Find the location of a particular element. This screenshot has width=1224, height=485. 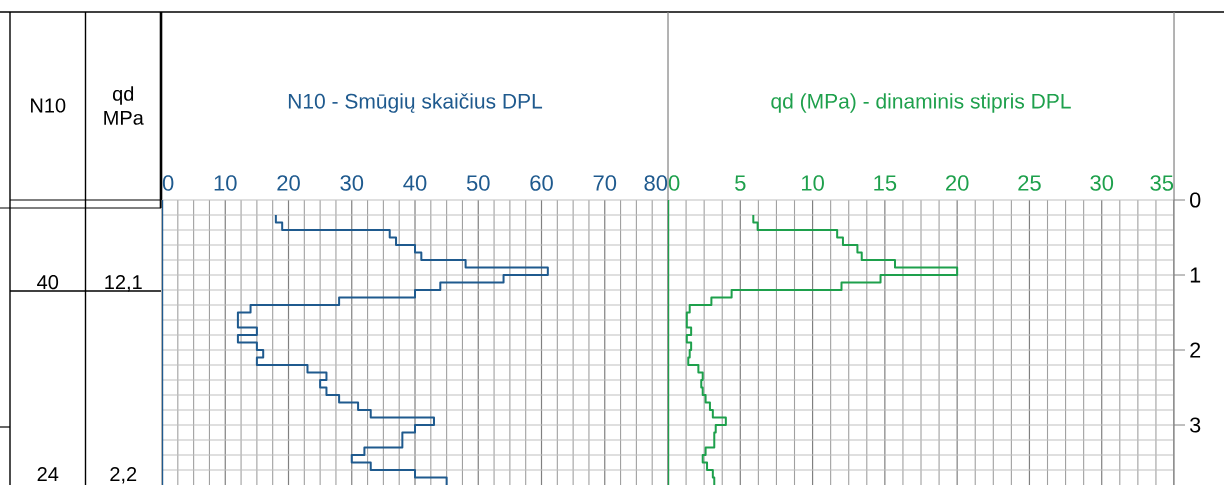

x-tick-label: 60 is located at coordinates (541, 183).